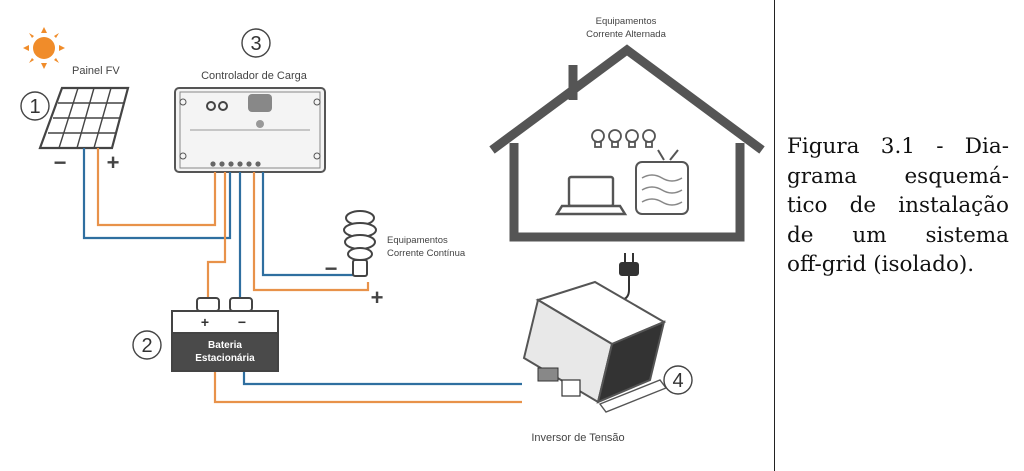  What do you see at coordinates (577, 438) in the screenshot?
I see `inverter-label: Inversor de Tensão` at bounding box center [577, 438].